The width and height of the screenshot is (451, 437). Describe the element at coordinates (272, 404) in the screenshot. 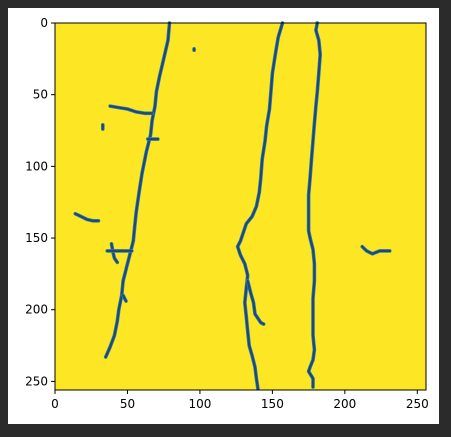

I see `x-tick-label-3: 150` at that location.